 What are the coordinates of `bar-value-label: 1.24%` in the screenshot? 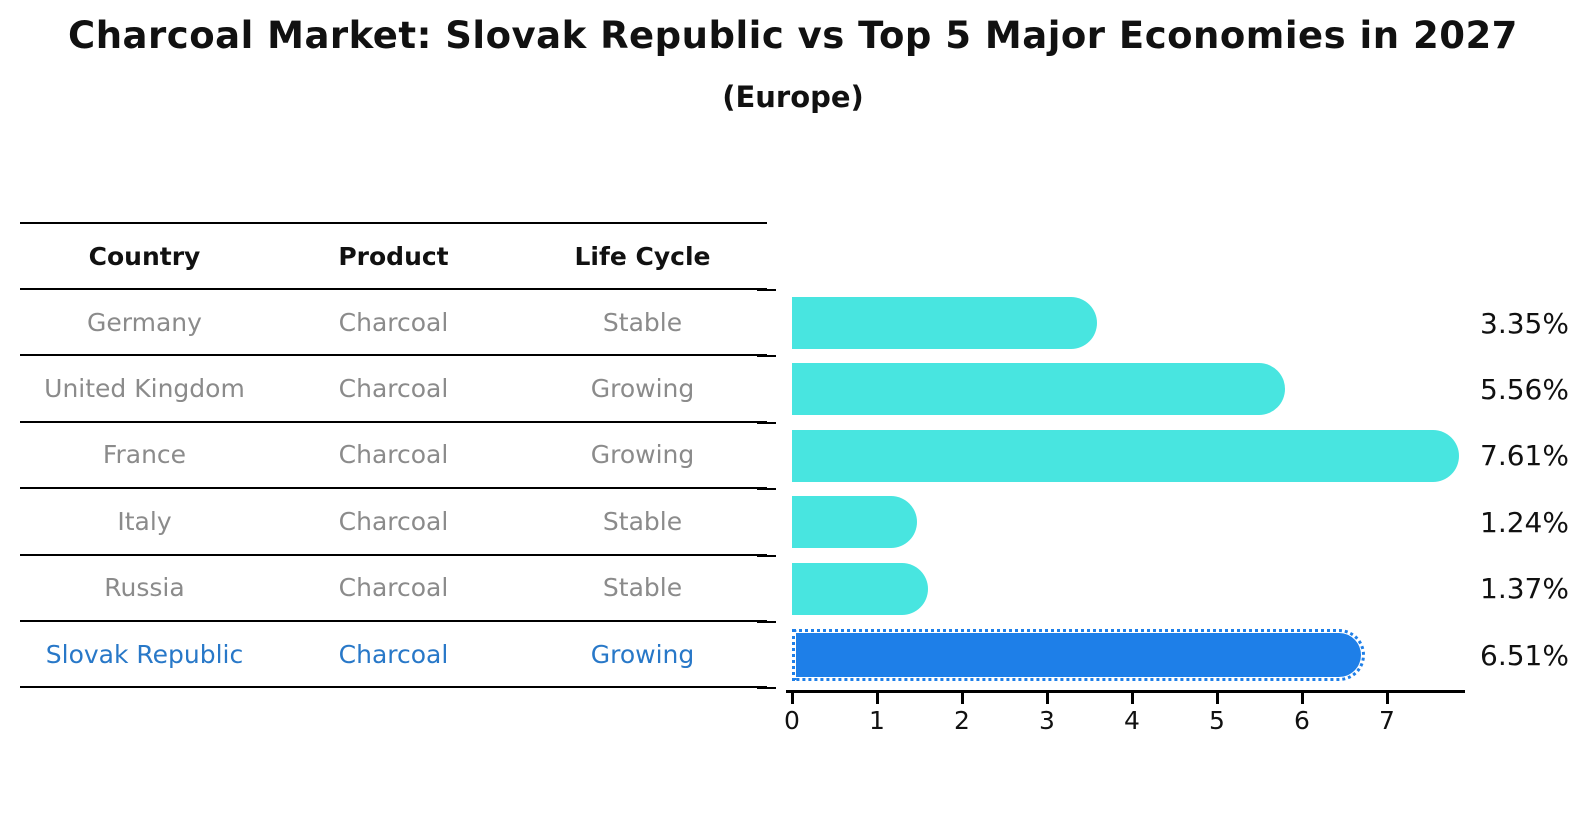 It's located at (1524, 522).